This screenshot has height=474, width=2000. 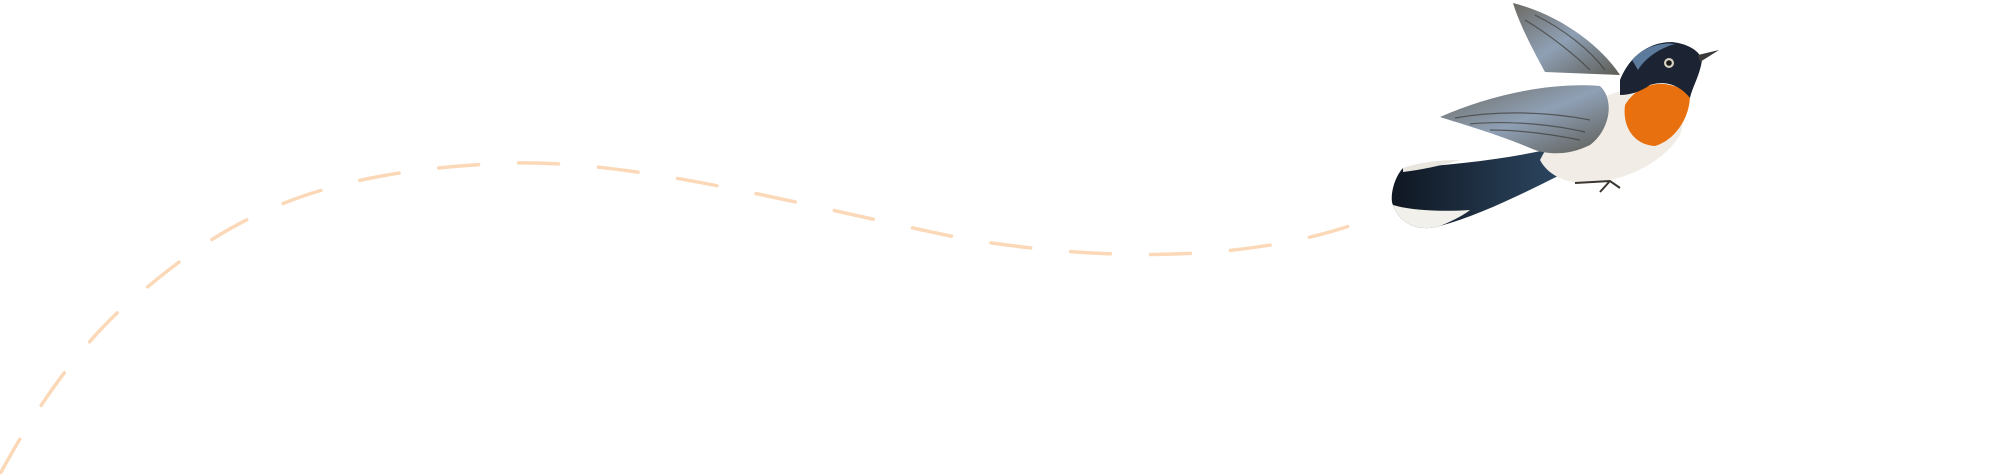 What do you see at coordinates (1708, 56) in the screenshot?
I see `beak` at bounding box center [1708, 56].